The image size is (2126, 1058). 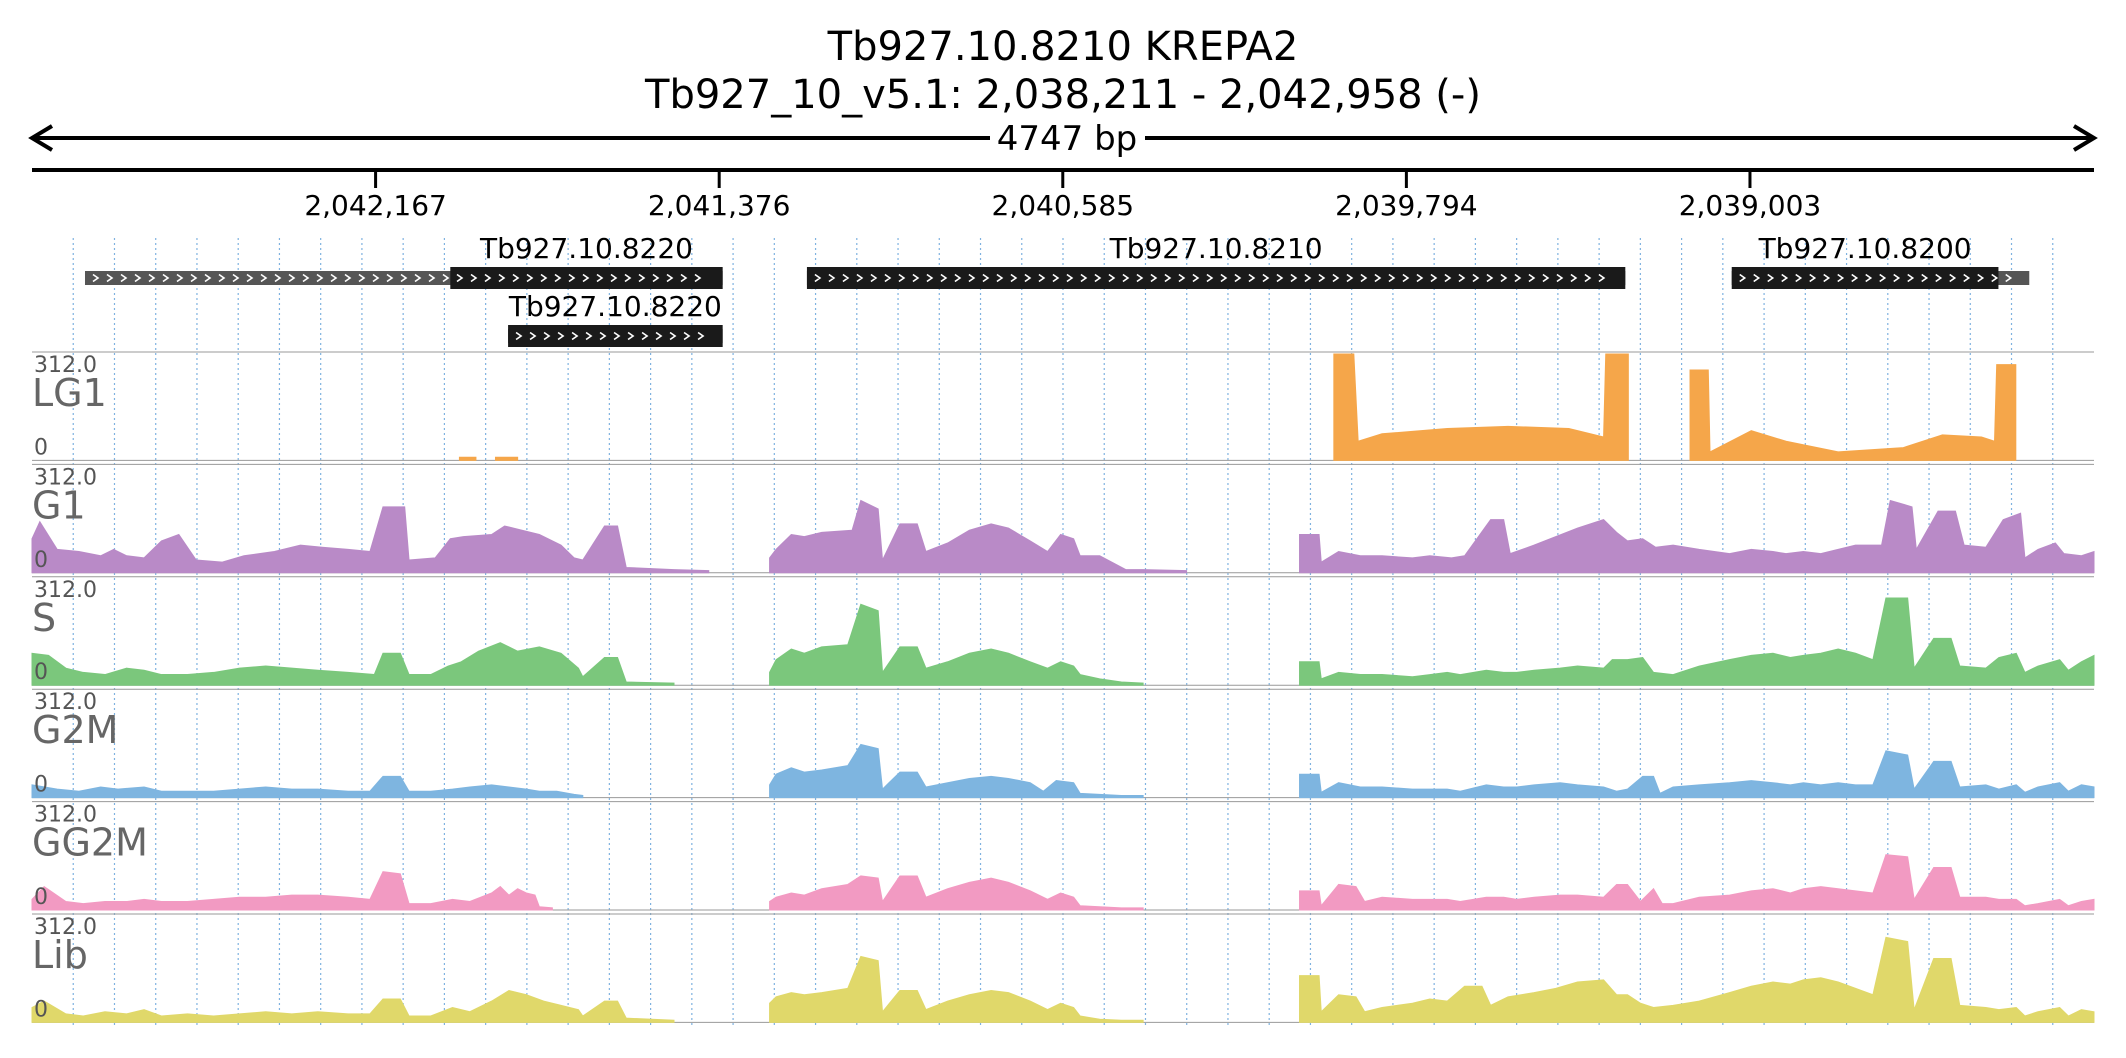 I want to click on track-s: 312.0S 0, so click(x=1063, y=631).